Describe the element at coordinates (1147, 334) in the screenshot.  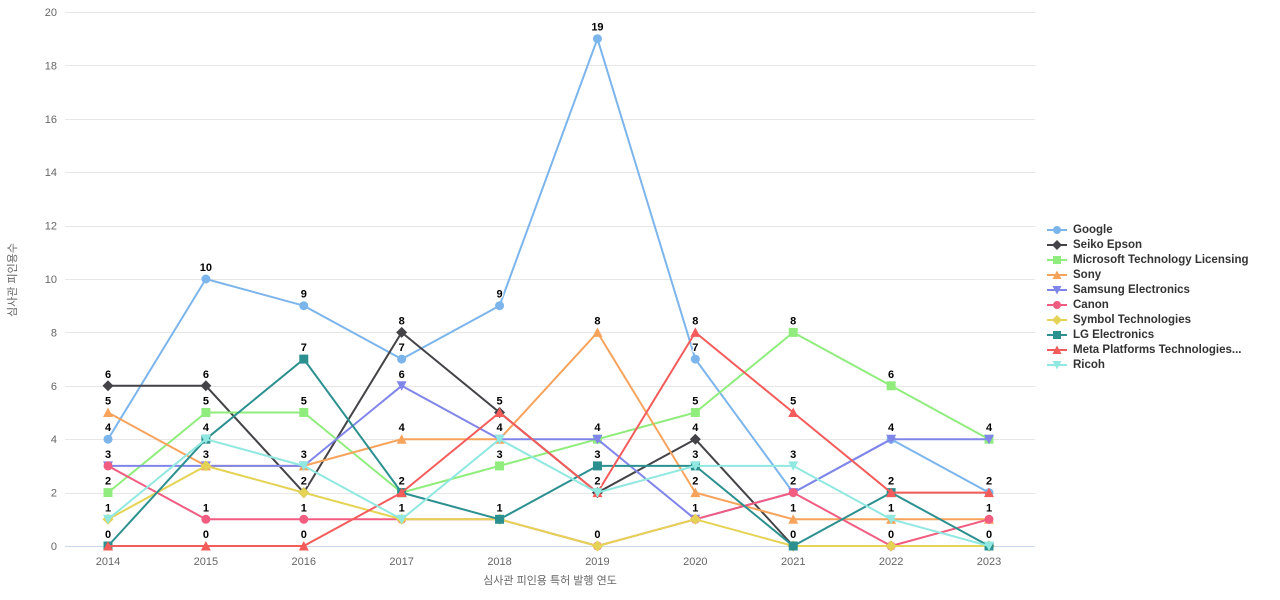
I see `legend-item-lg: LG Electronics` at that location.